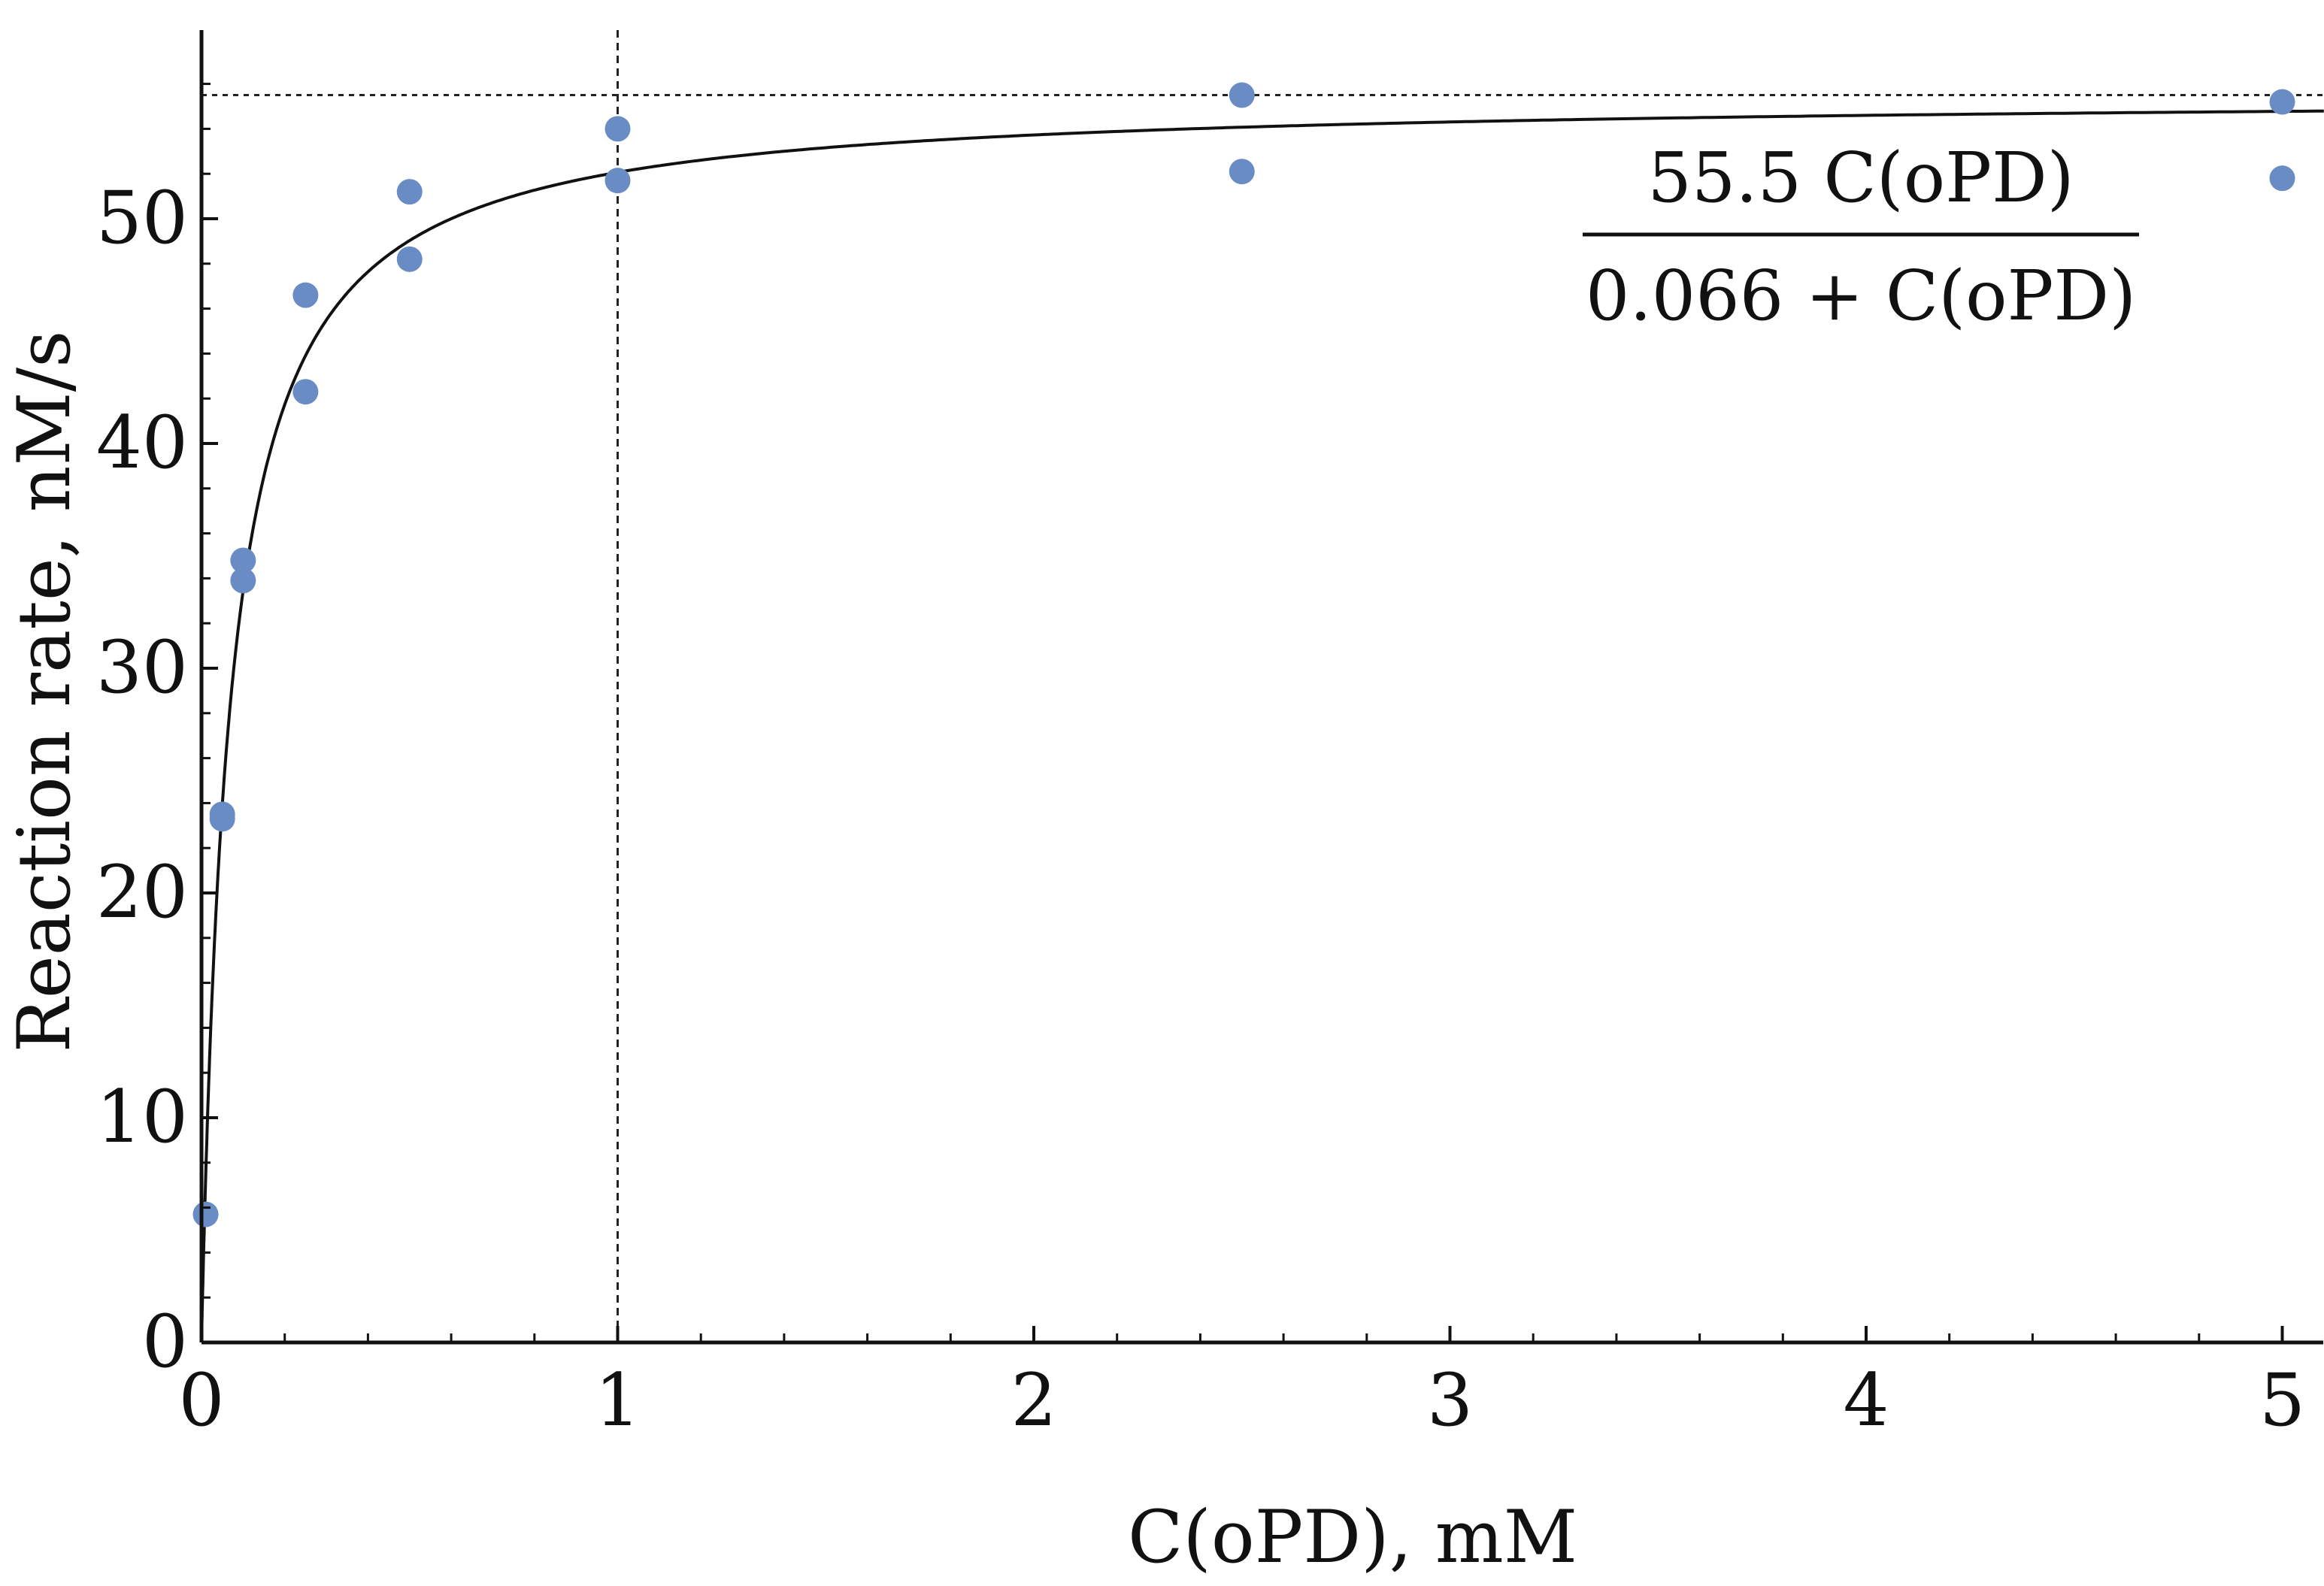 The height and width of the screenshot is (1586, 2324). What do you see at coordinates (201, 1400) in the screenshot?
I see `x-tick-label: 0` at bounding box center [201, 1400].